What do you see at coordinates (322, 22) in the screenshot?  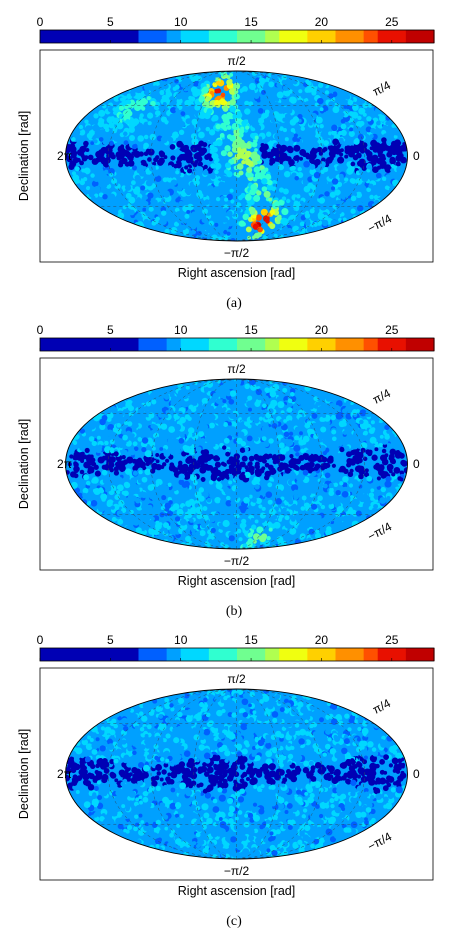 I see `colorbar-tick-label: 20` at bounding box center [322, 22].